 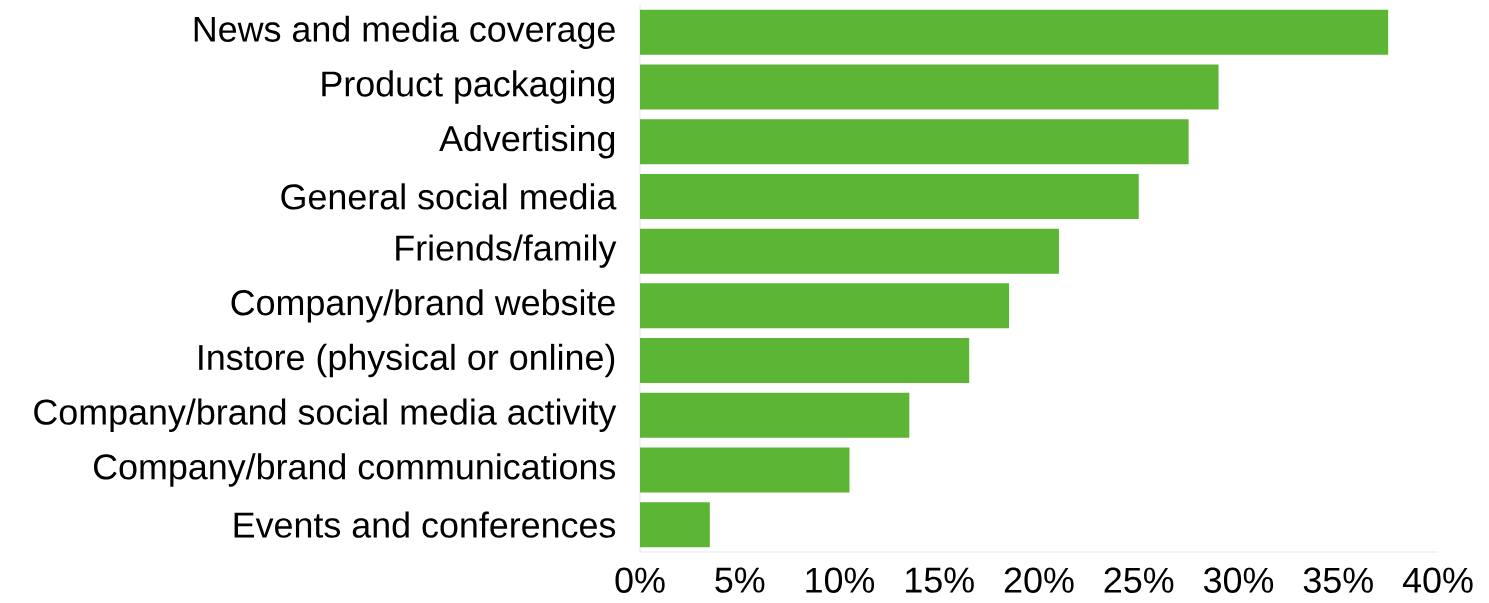 I want to click on x-tick-label: 30%, so click(x=1238, y=580).